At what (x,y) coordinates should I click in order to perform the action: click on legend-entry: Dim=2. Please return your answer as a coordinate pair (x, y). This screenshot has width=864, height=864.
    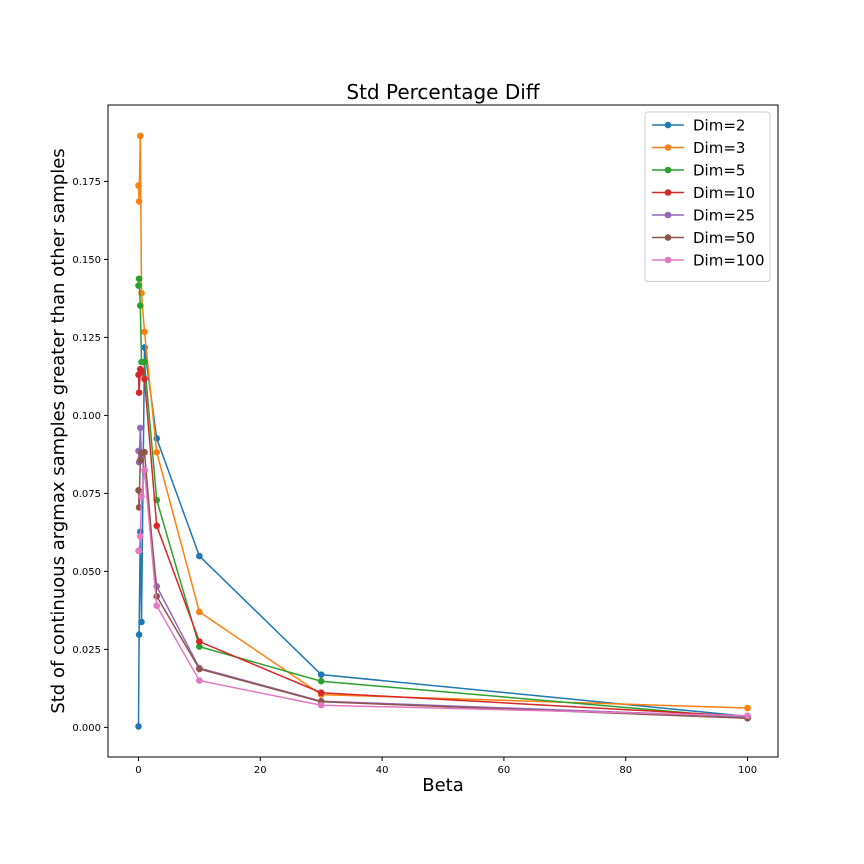
    Looking at the image, I should click on (698, 126).